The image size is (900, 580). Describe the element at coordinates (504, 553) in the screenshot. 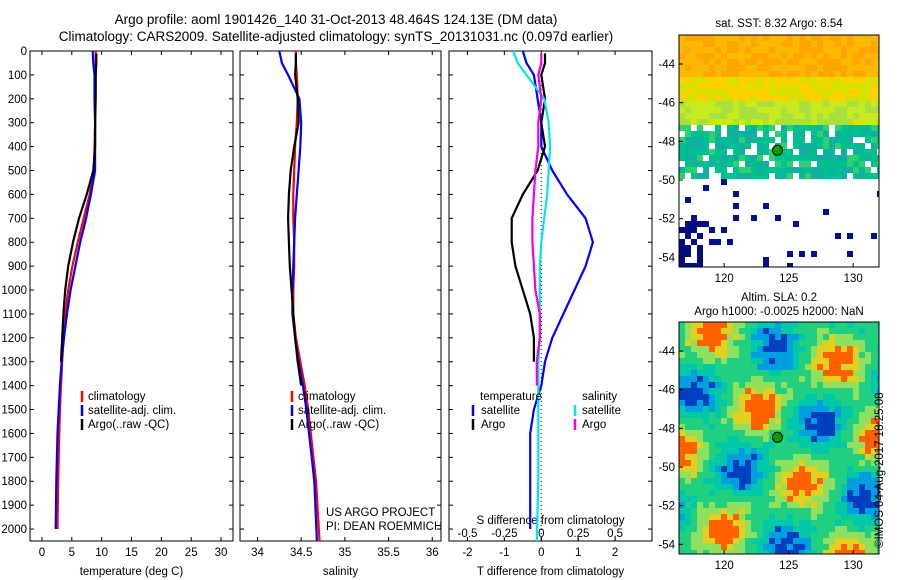

I see `xtick-label: -1` at that location.